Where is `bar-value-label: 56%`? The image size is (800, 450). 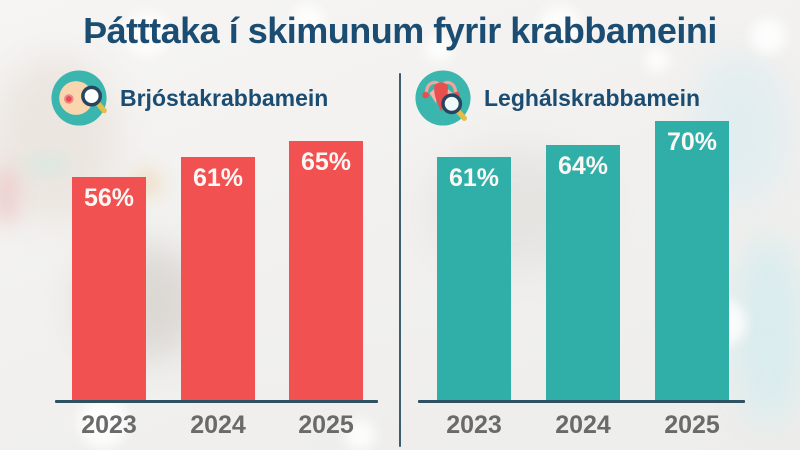
bar-value-label: 56% is located at coordinates (109, 198).